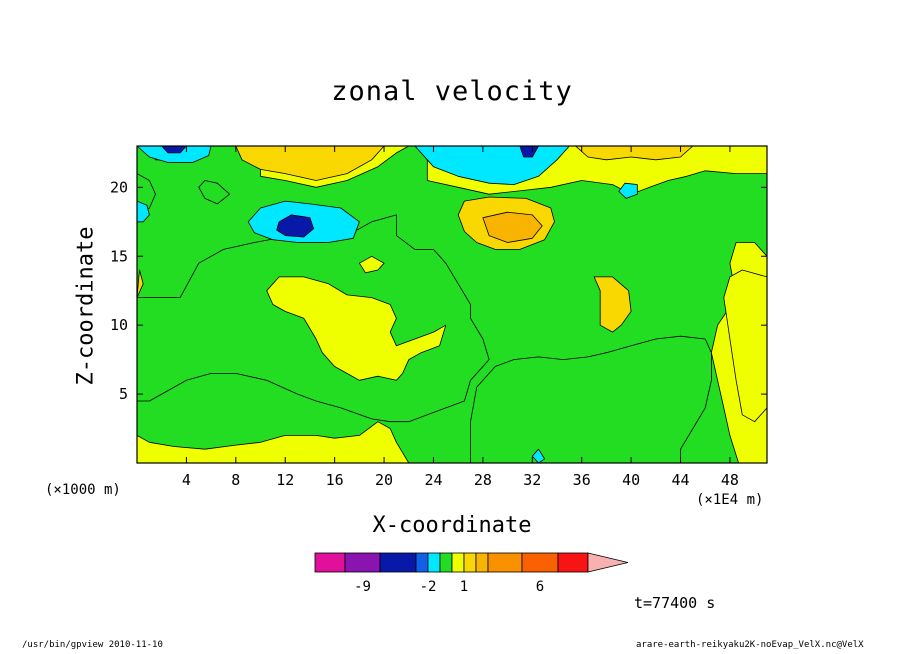 The image size is (904, 654). I want to click on colorbar-label-6: 6, so click(540, 587).